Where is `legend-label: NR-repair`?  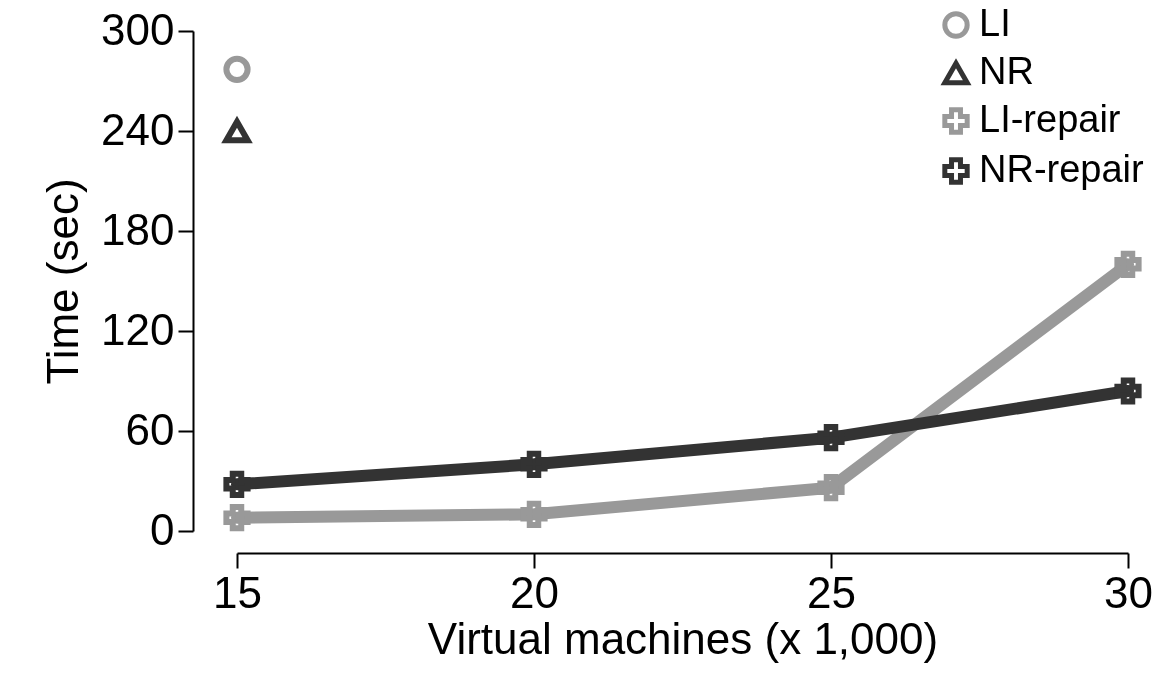 legend-label: NR-repair is located at coordinates (1062, 169).